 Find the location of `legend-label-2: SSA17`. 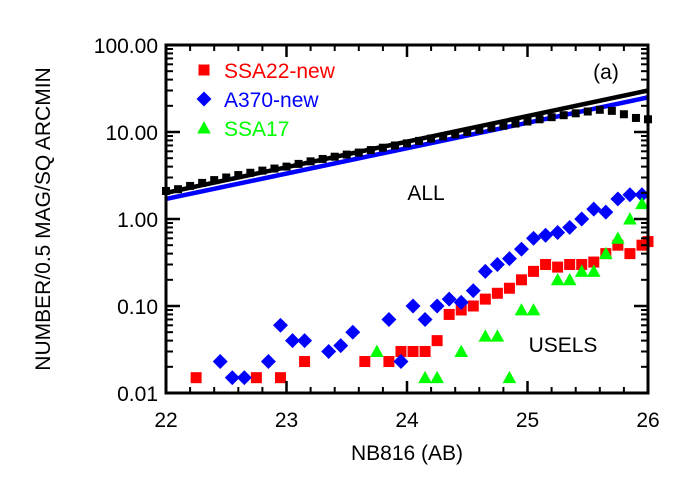

legend-label-2: SSA17 is located at coordinates (256, 129).